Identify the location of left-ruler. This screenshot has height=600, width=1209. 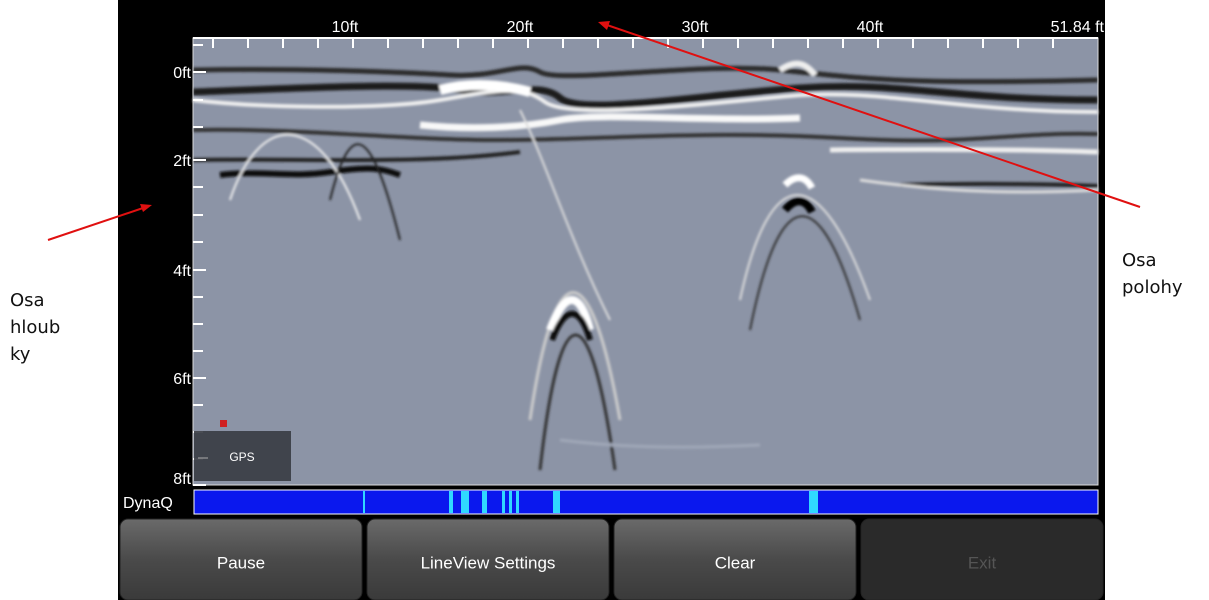
(199, 265).